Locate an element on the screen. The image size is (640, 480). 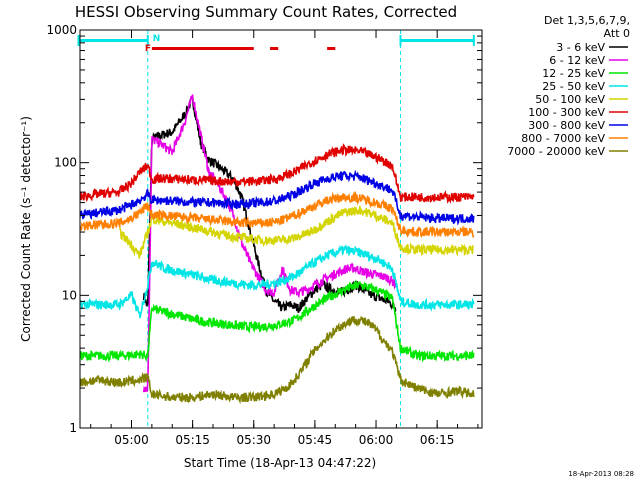
flare-flag-label: F is located at coordinates (148, 49).